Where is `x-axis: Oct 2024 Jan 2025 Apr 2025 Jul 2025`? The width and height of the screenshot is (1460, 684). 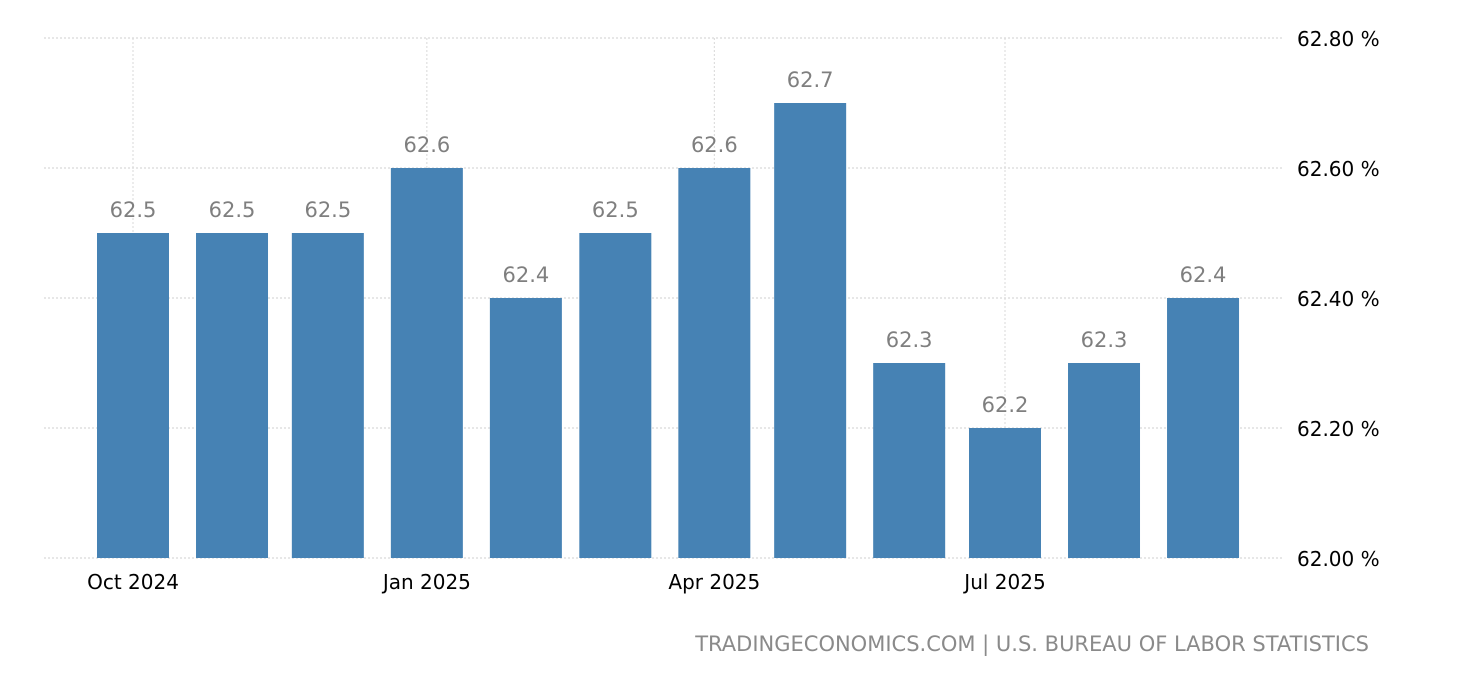
x-axis: Oct 2024 Jan 2025 Apr 2025 Jul 2025 is located at coordinates (566, 582).